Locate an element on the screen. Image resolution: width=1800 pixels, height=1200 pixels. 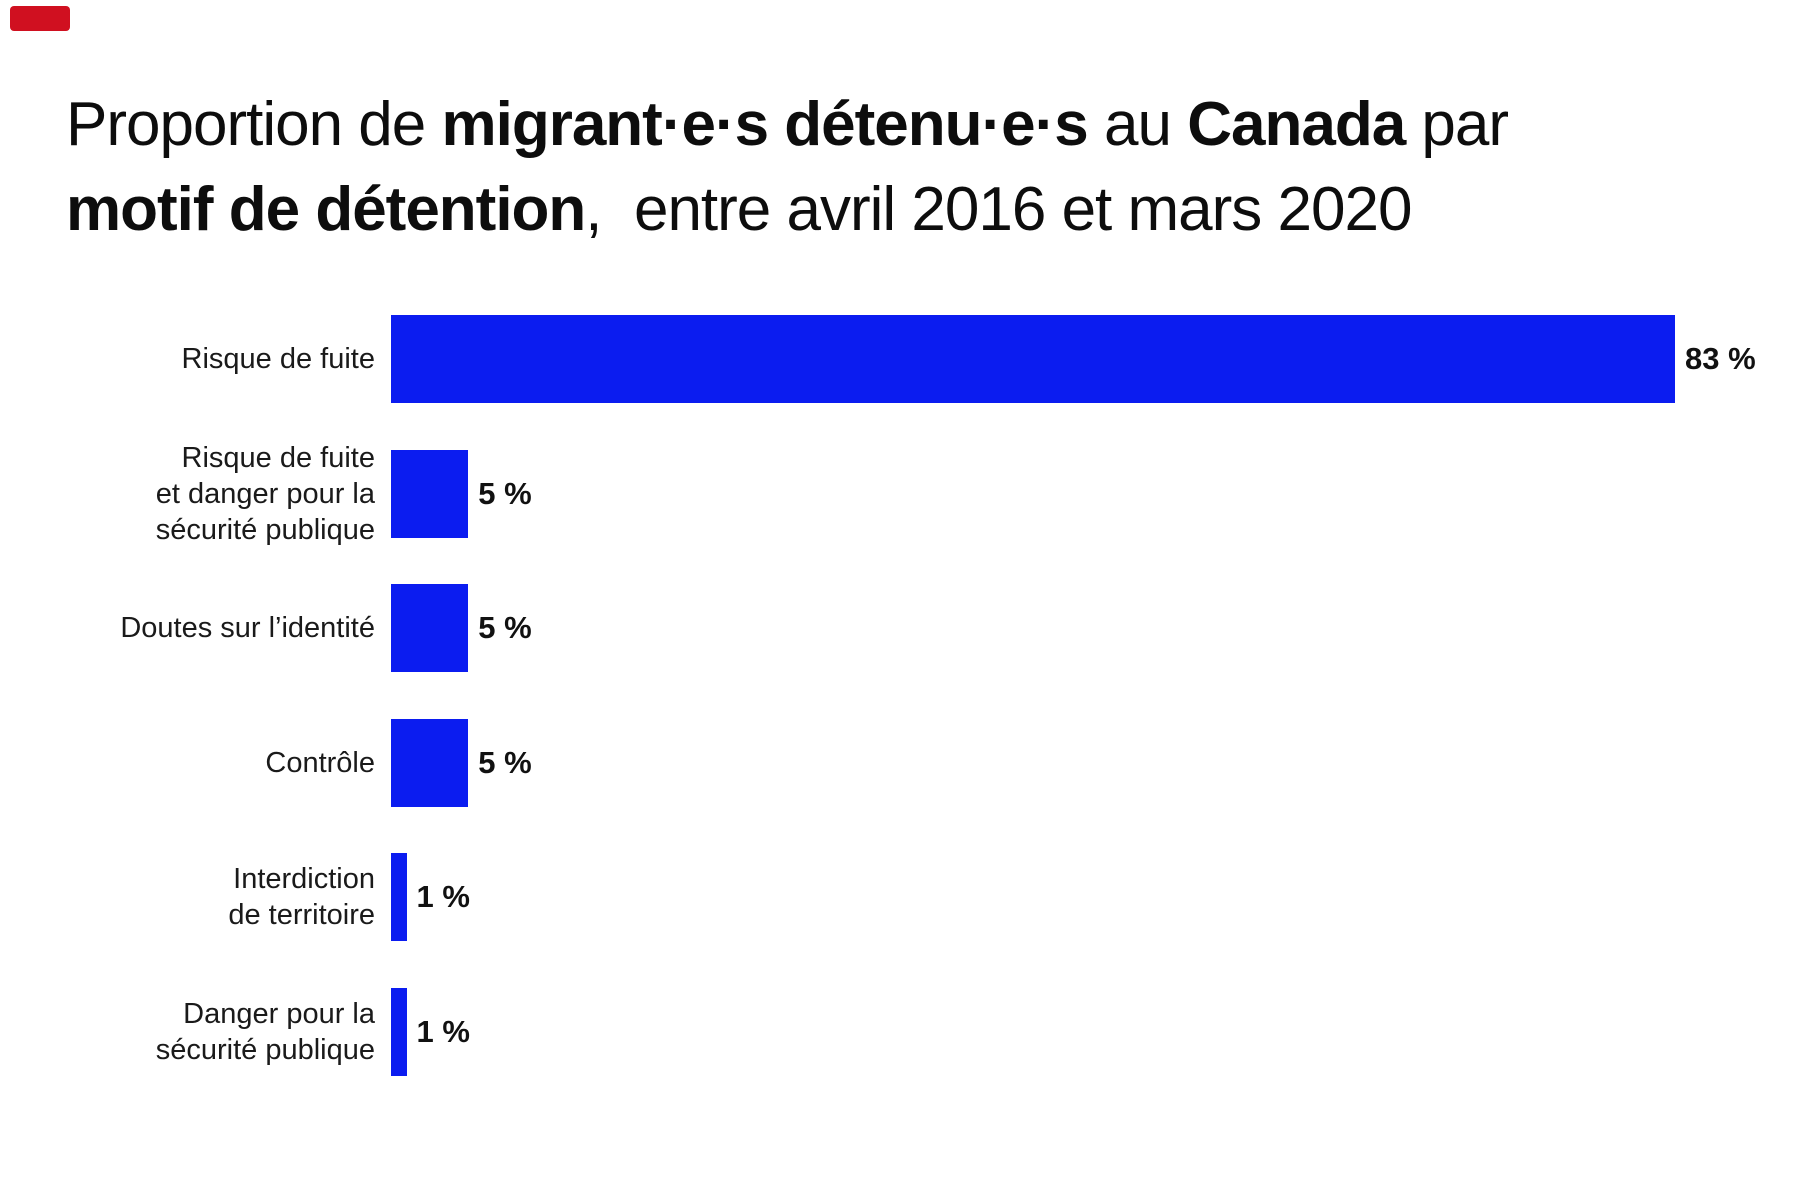
title-segment: , entre avril 2016 et mars 2020 is located at coordinates (998, 209).